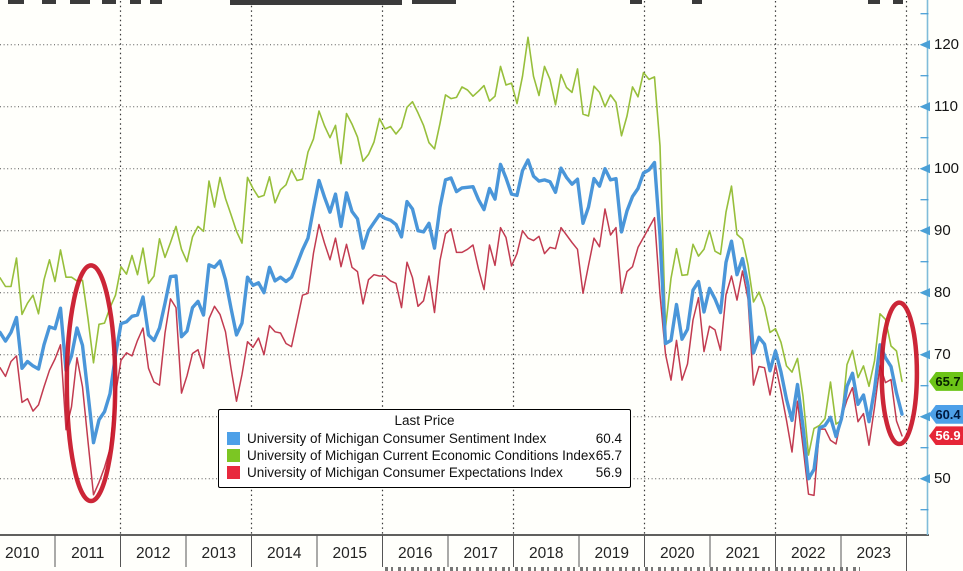 Image resolution: width=963 pixels, height=571 pixels. What do you see at coordinates (218, 553) in the screenshot?
I see `x-axis-year-label: 2013` at bounding box center [218, 553].